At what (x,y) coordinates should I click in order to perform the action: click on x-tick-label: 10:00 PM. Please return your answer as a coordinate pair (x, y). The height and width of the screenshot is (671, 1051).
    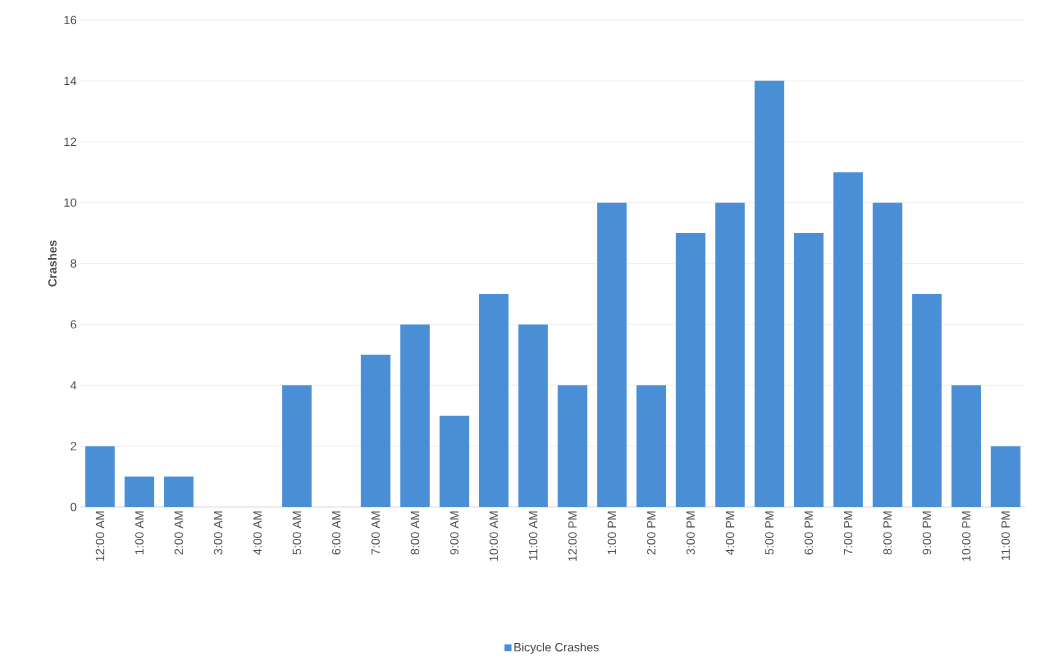
    Looking at the image, I should click on (966, 536).